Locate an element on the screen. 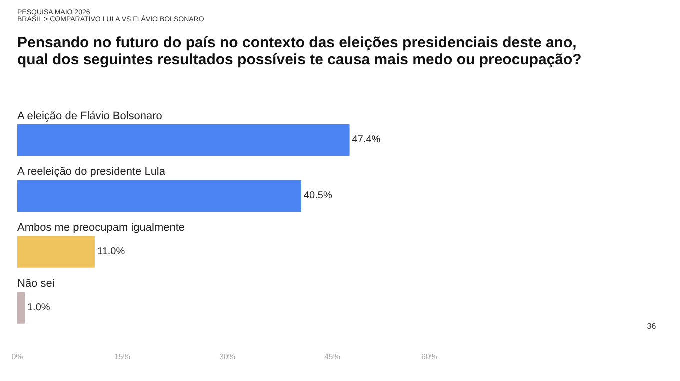  y-tick-label: A reeleição do presidente Lula is located at coordinates (92, 172).